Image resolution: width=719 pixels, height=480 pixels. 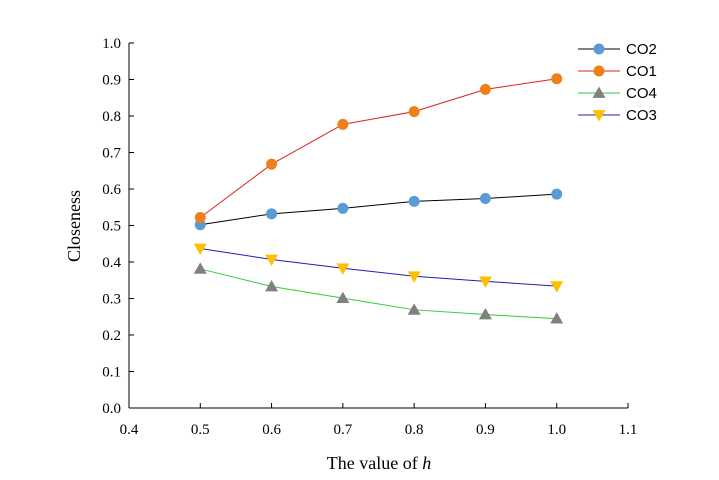 I want to click on y-tick-label: 0.6, so click(x=111, y=190).